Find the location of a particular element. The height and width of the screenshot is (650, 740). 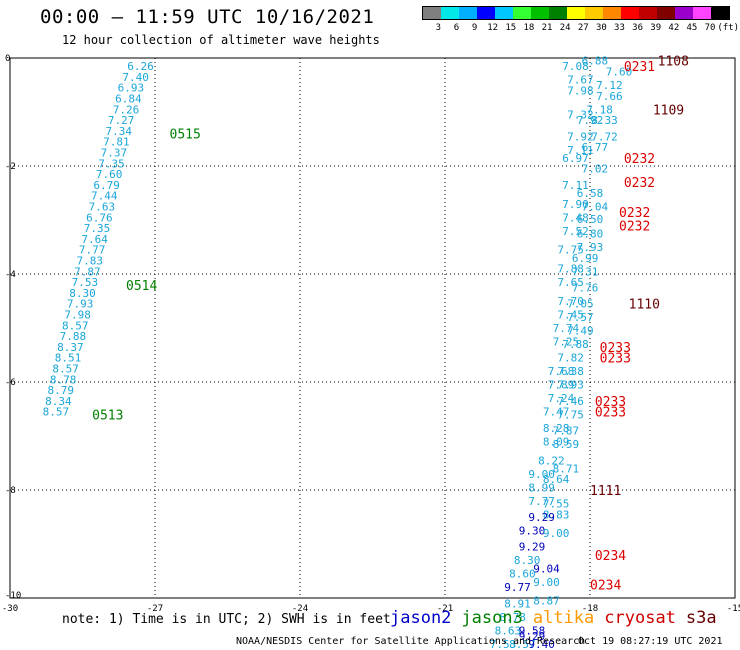

time-label-cryosat: 0234 is located at coordinates (605, 586).